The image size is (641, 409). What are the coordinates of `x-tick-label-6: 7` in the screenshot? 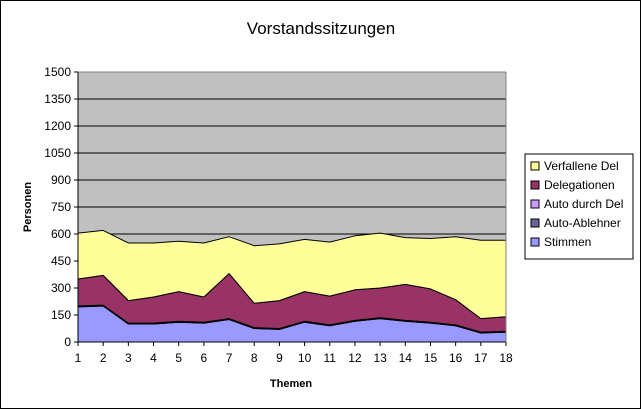 It's located at (229, 358).